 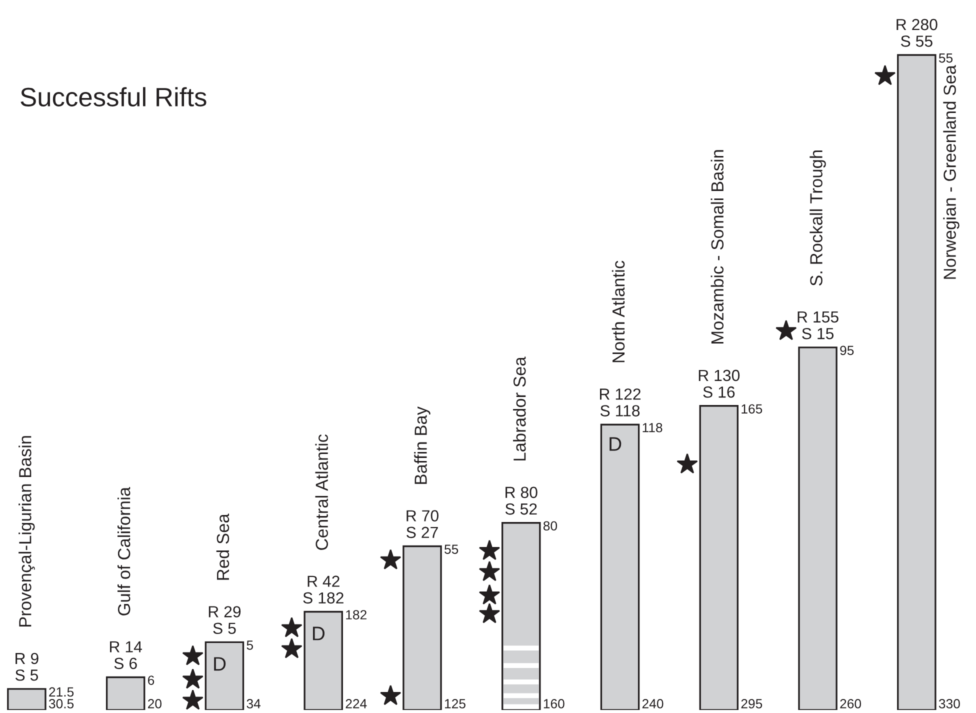 I want to click on x-tick-label: Central Atlantic, so click(x=321, y=492).